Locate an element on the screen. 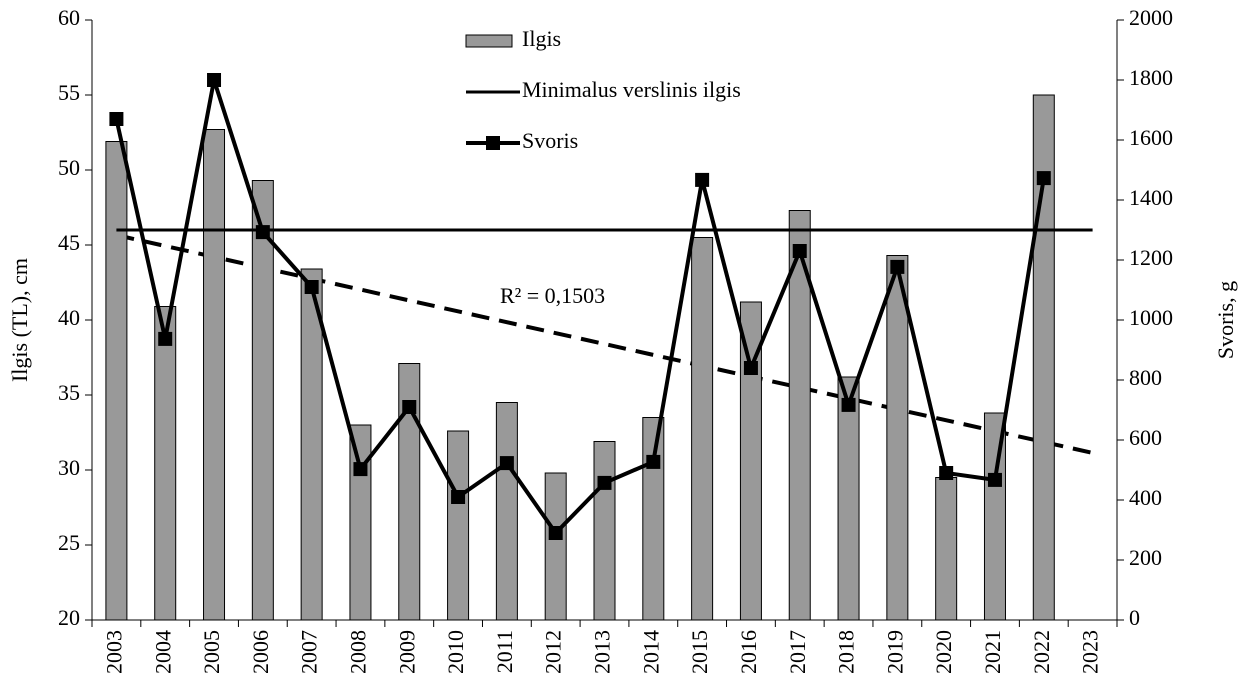  y-tick-label: 35 is located at coordinates (69, 392).